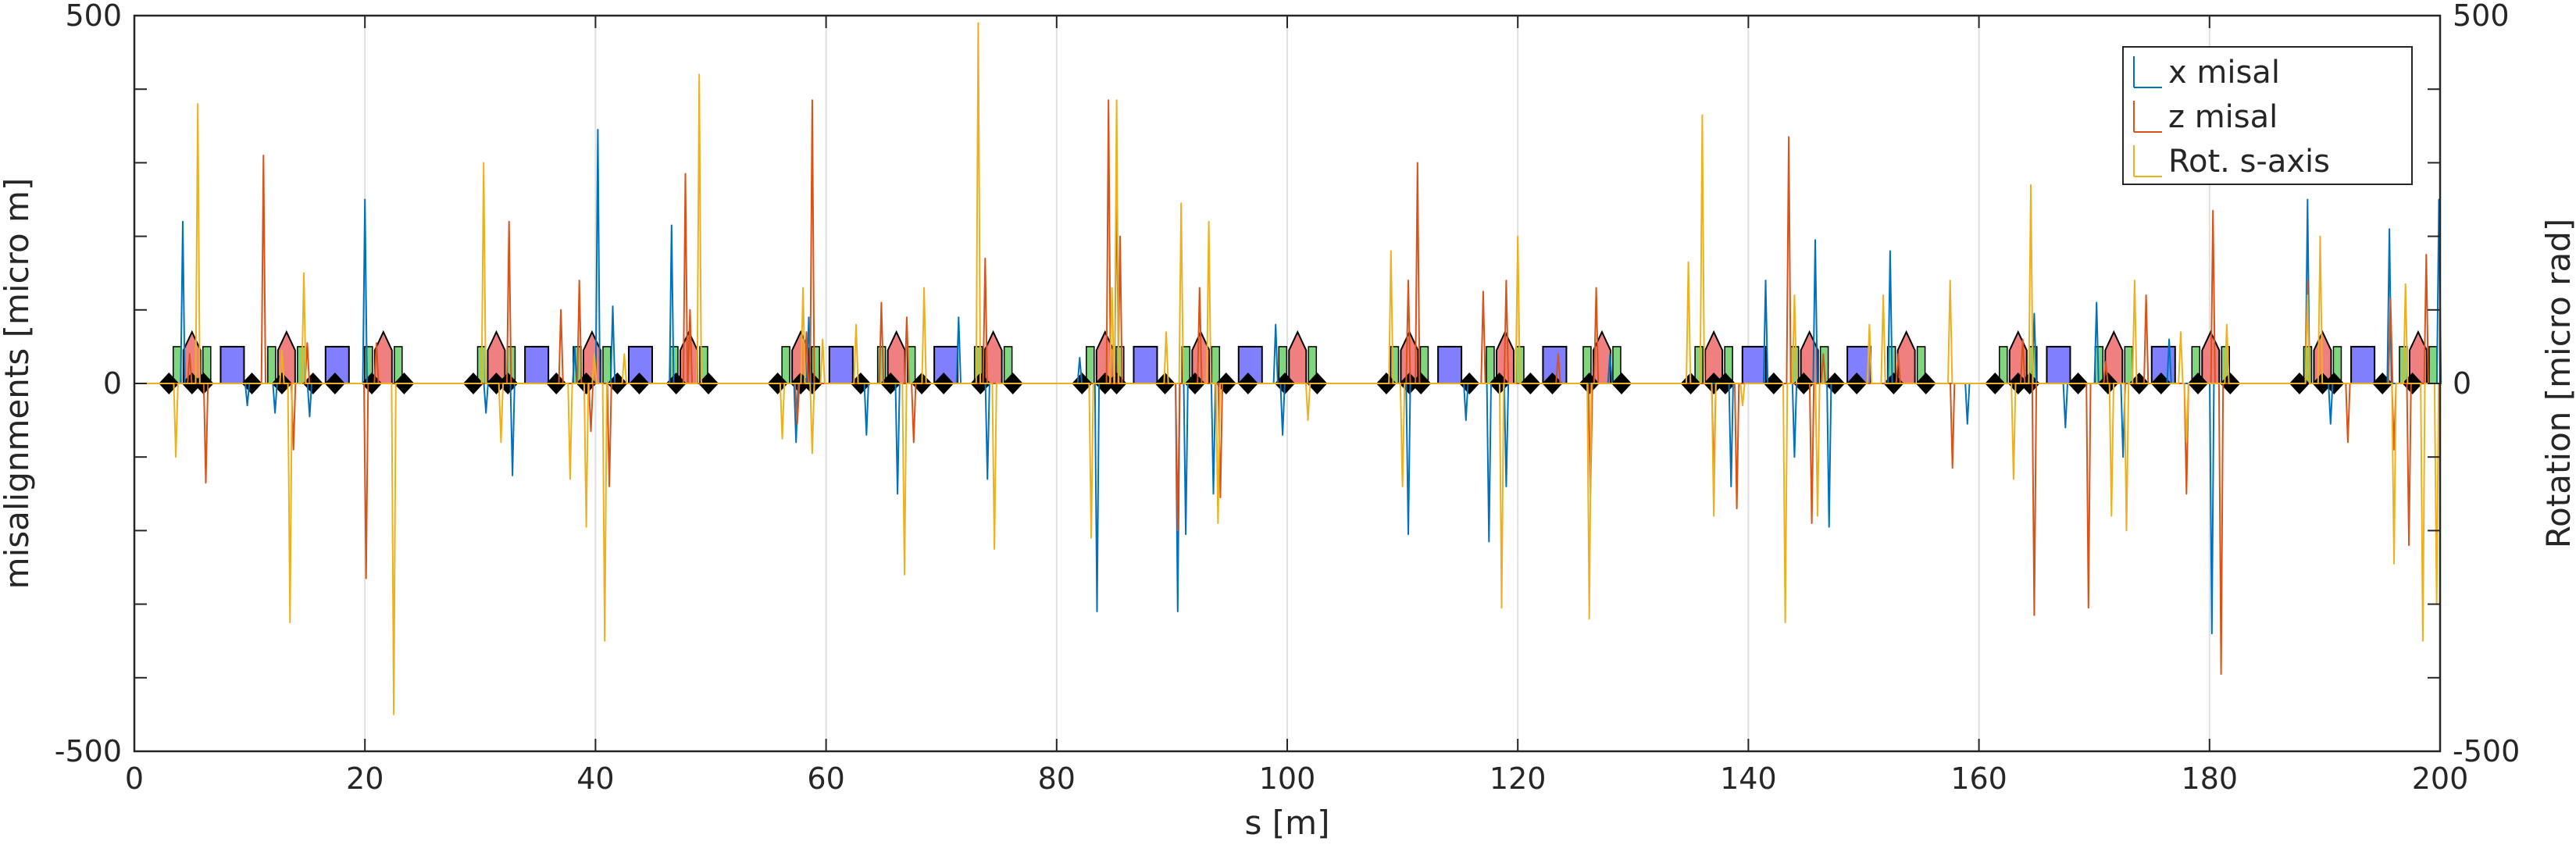 The height and width of the screenshot is (845, 2576). What do you see at coordinates (1287, 823) in the screenshot?
I see `x-axis-label: s [m]` at bounding box center [1287, 823].